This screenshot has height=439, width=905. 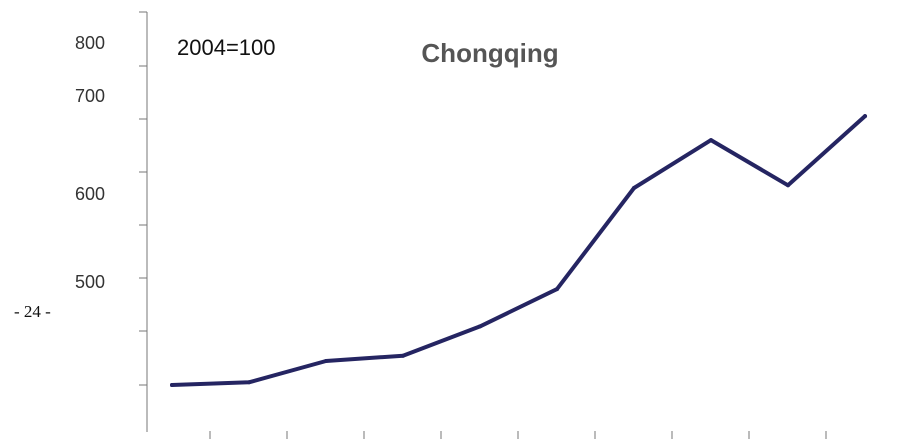 I want to click on x-axis, so click(x=518, y=435).